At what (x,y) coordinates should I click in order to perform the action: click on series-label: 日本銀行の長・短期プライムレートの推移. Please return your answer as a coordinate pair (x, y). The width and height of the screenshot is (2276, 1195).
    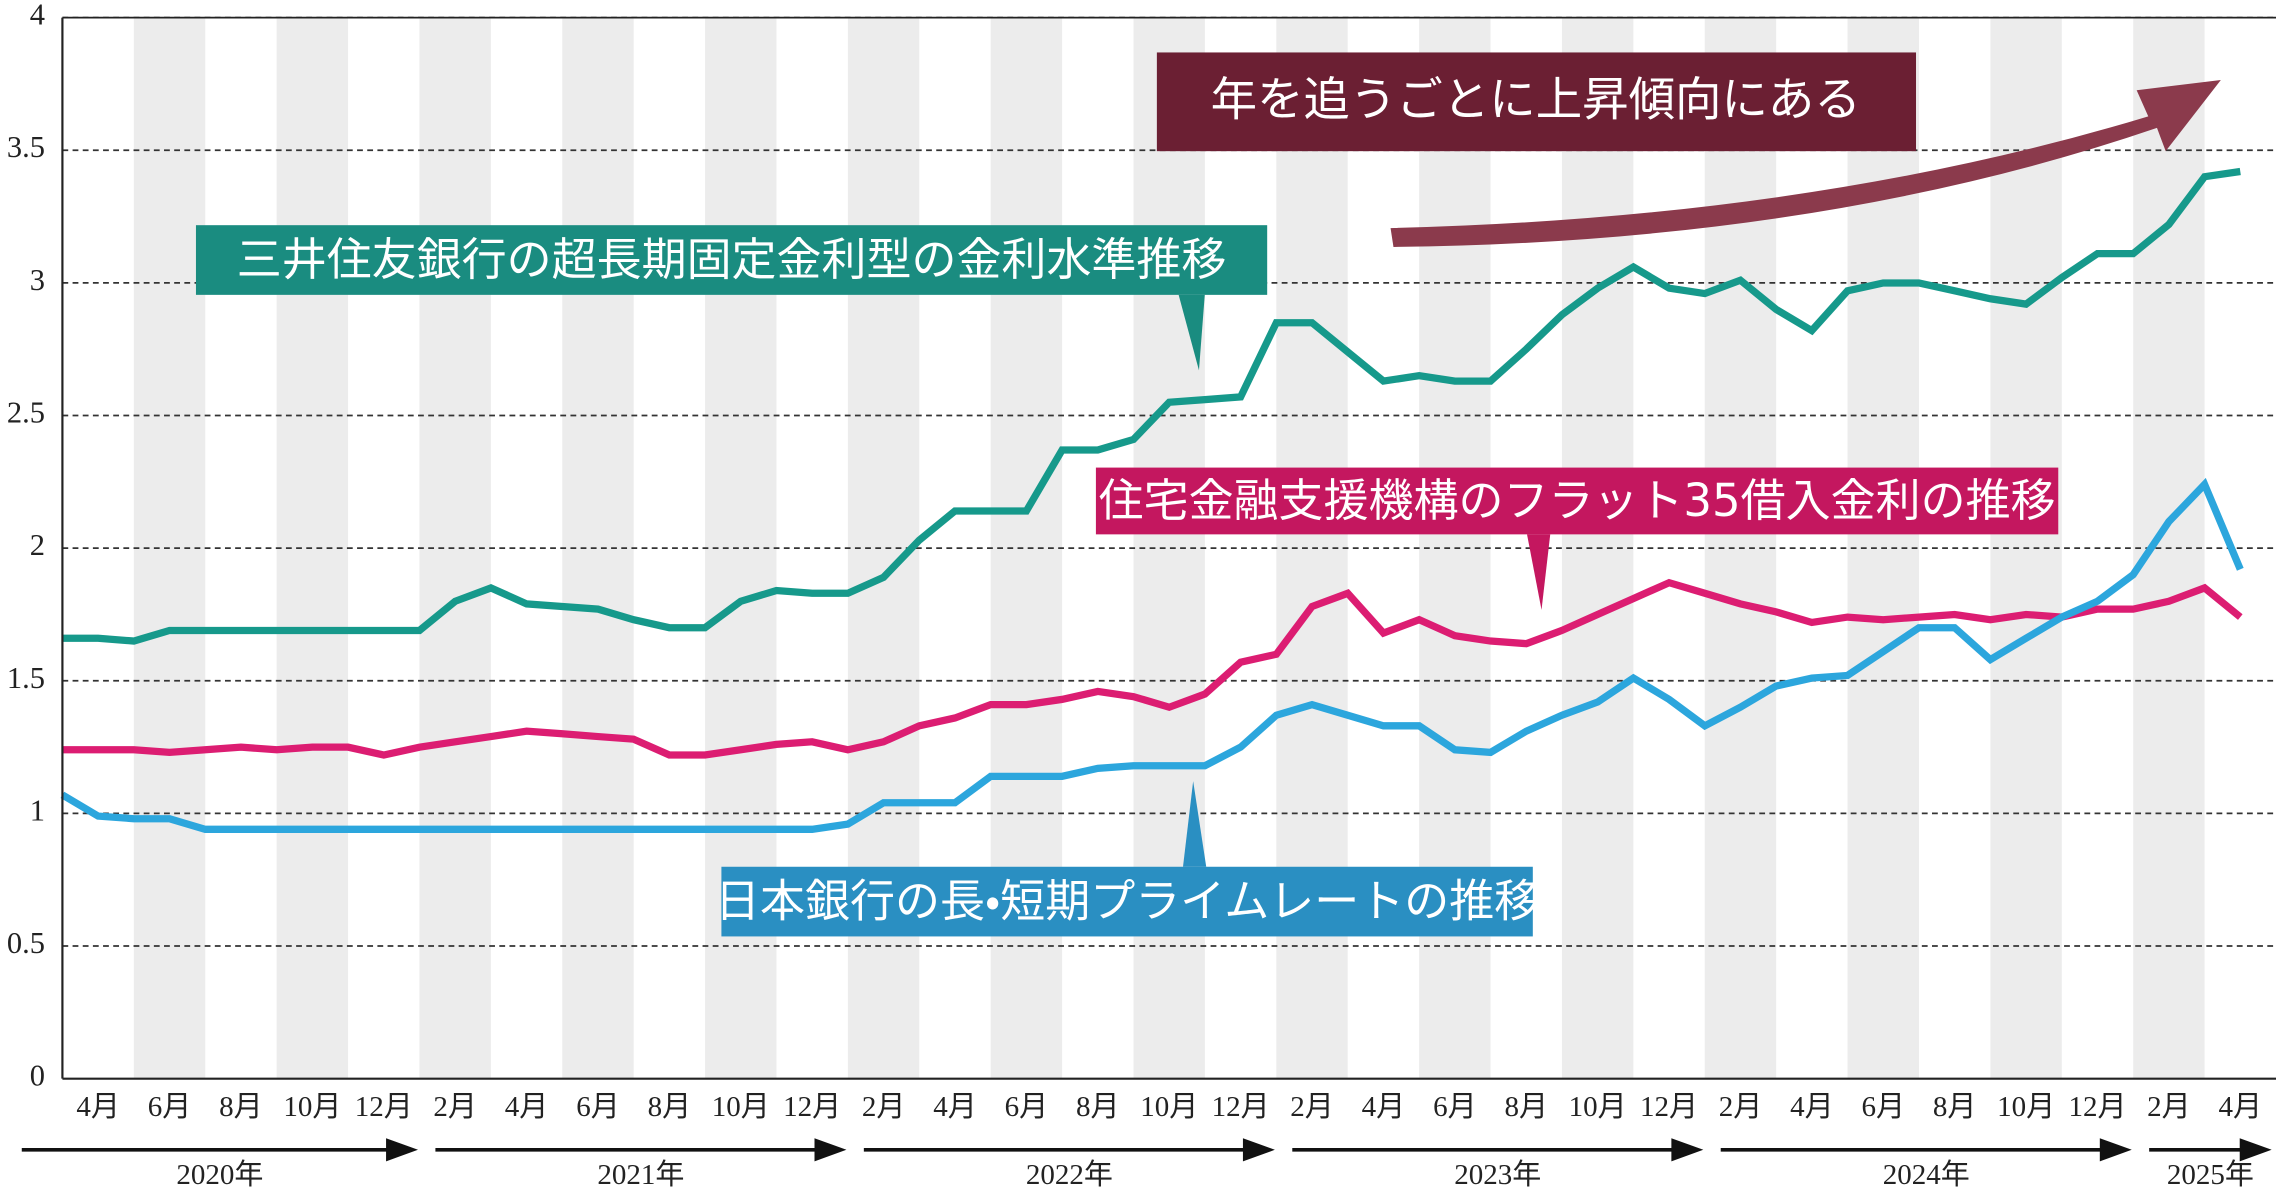
    Looking at the image, I should click on (1127, 900).